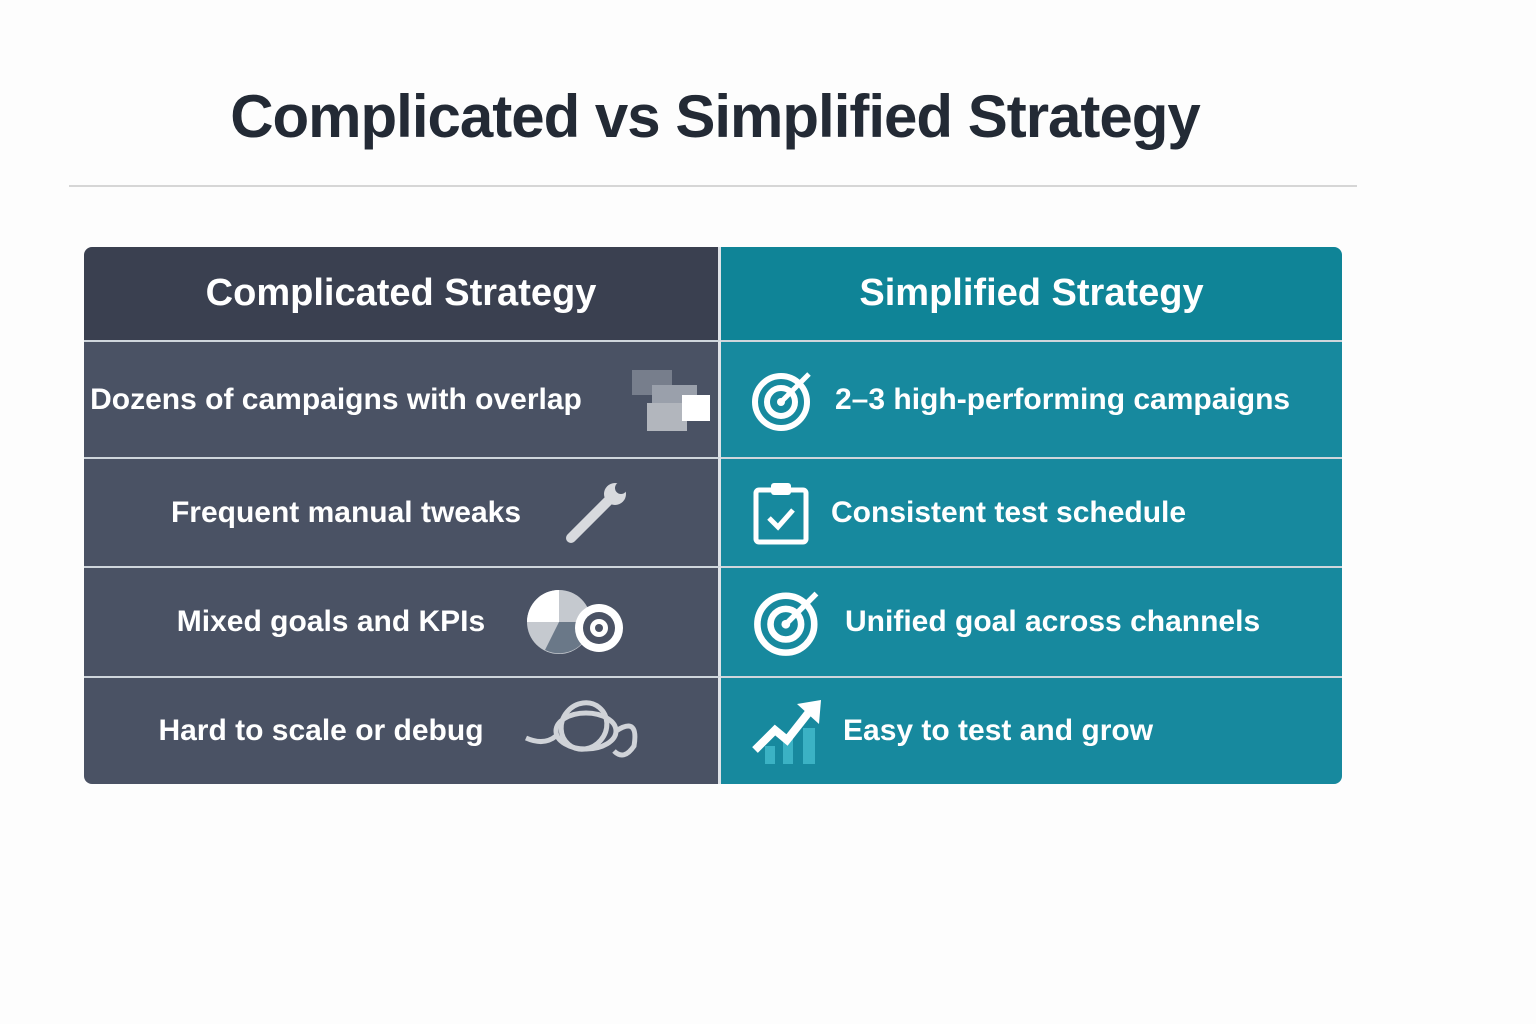 The height and width of the screenshot is (1024, 1536). Describe the element at coordinates (998, 730) in the screenshot. I see `row-label: Easy to test and grow` at that location.